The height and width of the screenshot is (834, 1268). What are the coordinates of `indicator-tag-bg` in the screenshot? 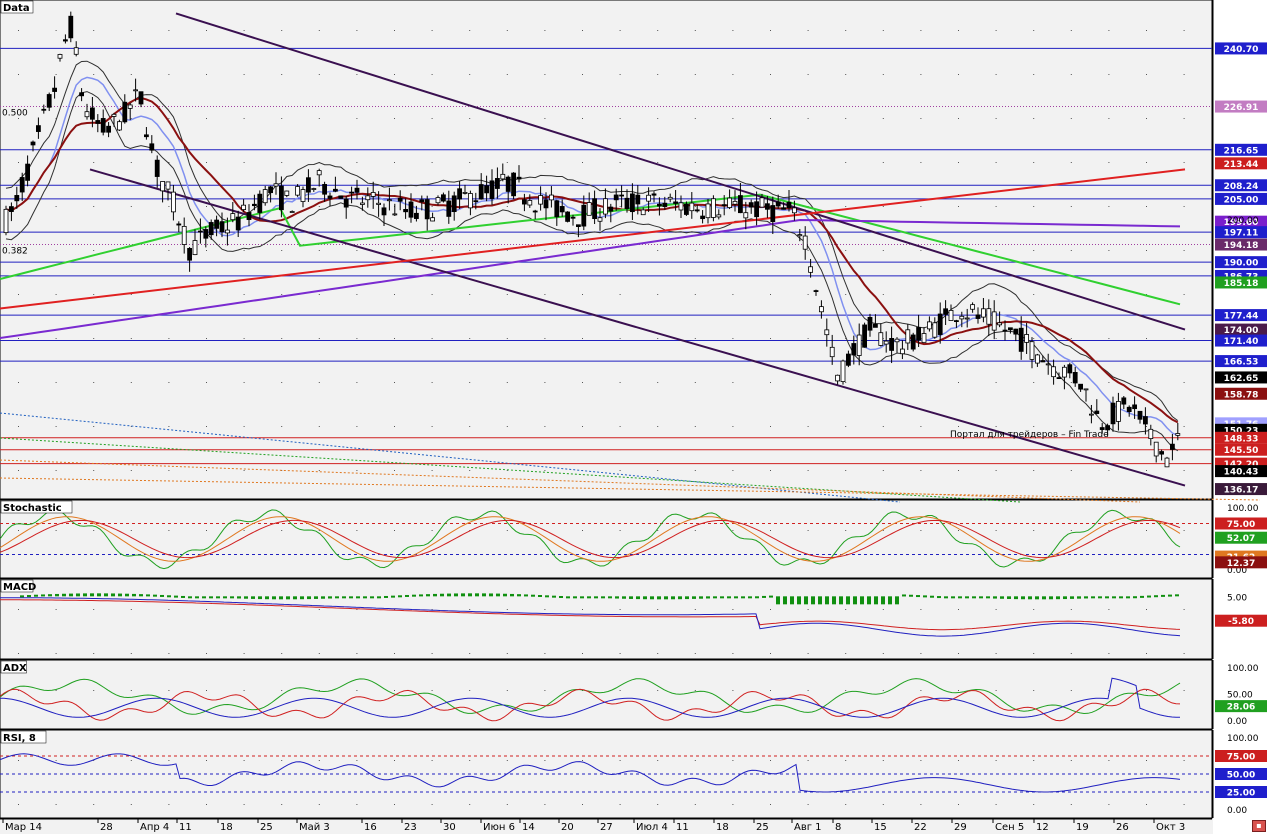 It's located at (1241, 562).